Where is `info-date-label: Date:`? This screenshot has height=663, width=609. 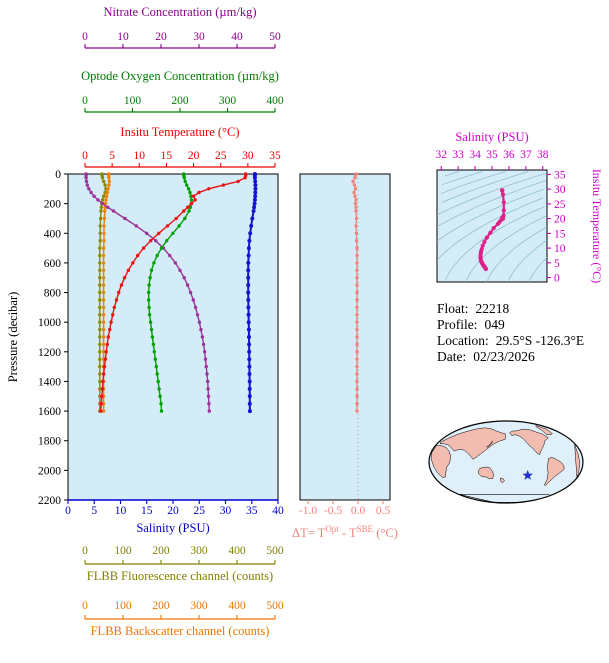 info-date-label: Date: is located at coordinates (452, 356).